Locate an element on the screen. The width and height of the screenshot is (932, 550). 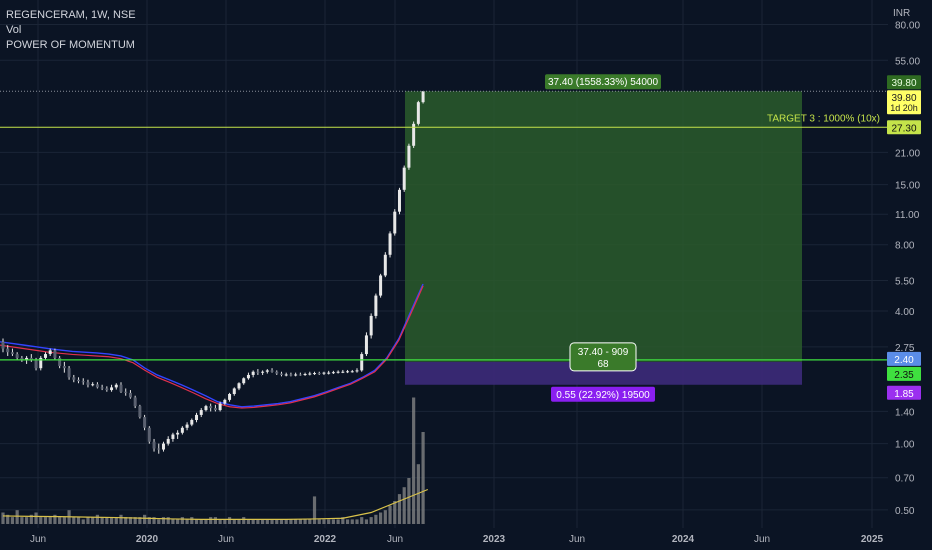
position-center-label-box is located at coordinates (603, 357).